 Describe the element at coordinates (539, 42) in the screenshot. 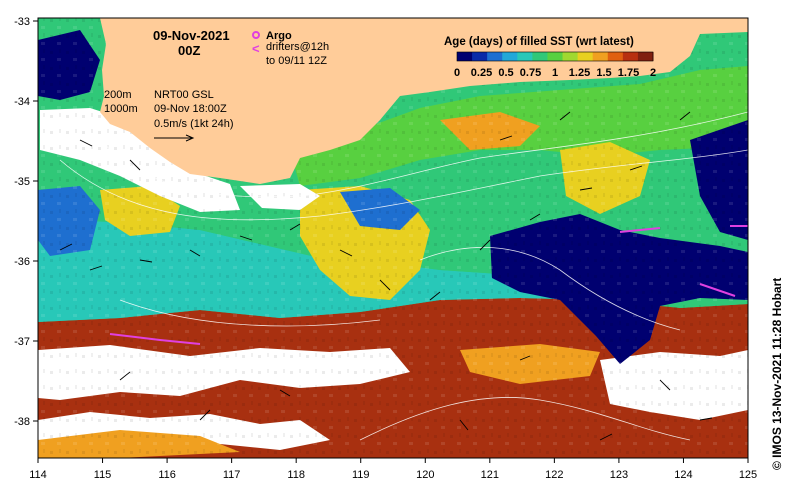

I see `colorbar-title: Age (days) of filled SST (wrt latest)` at that location.